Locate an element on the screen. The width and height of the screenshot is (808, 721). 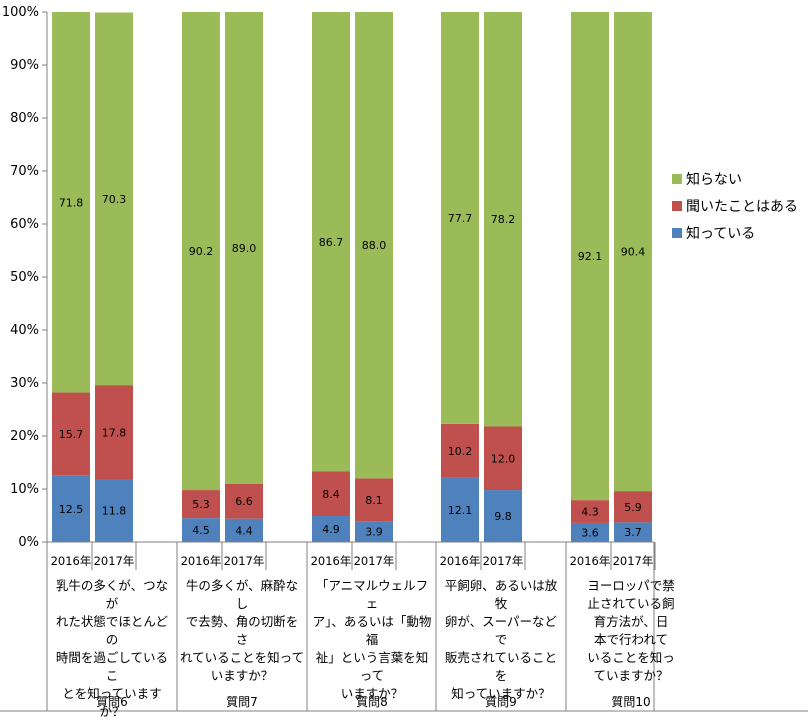
question-number-label: 質問10 is located at coordinates (631, 702).